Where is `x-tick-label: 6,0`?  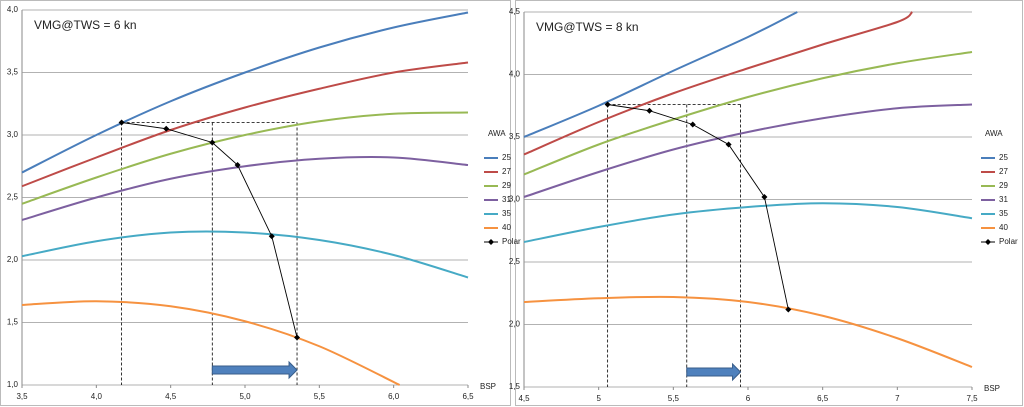
x-tick-label: 6,0 is located at coordinates (394, 396).